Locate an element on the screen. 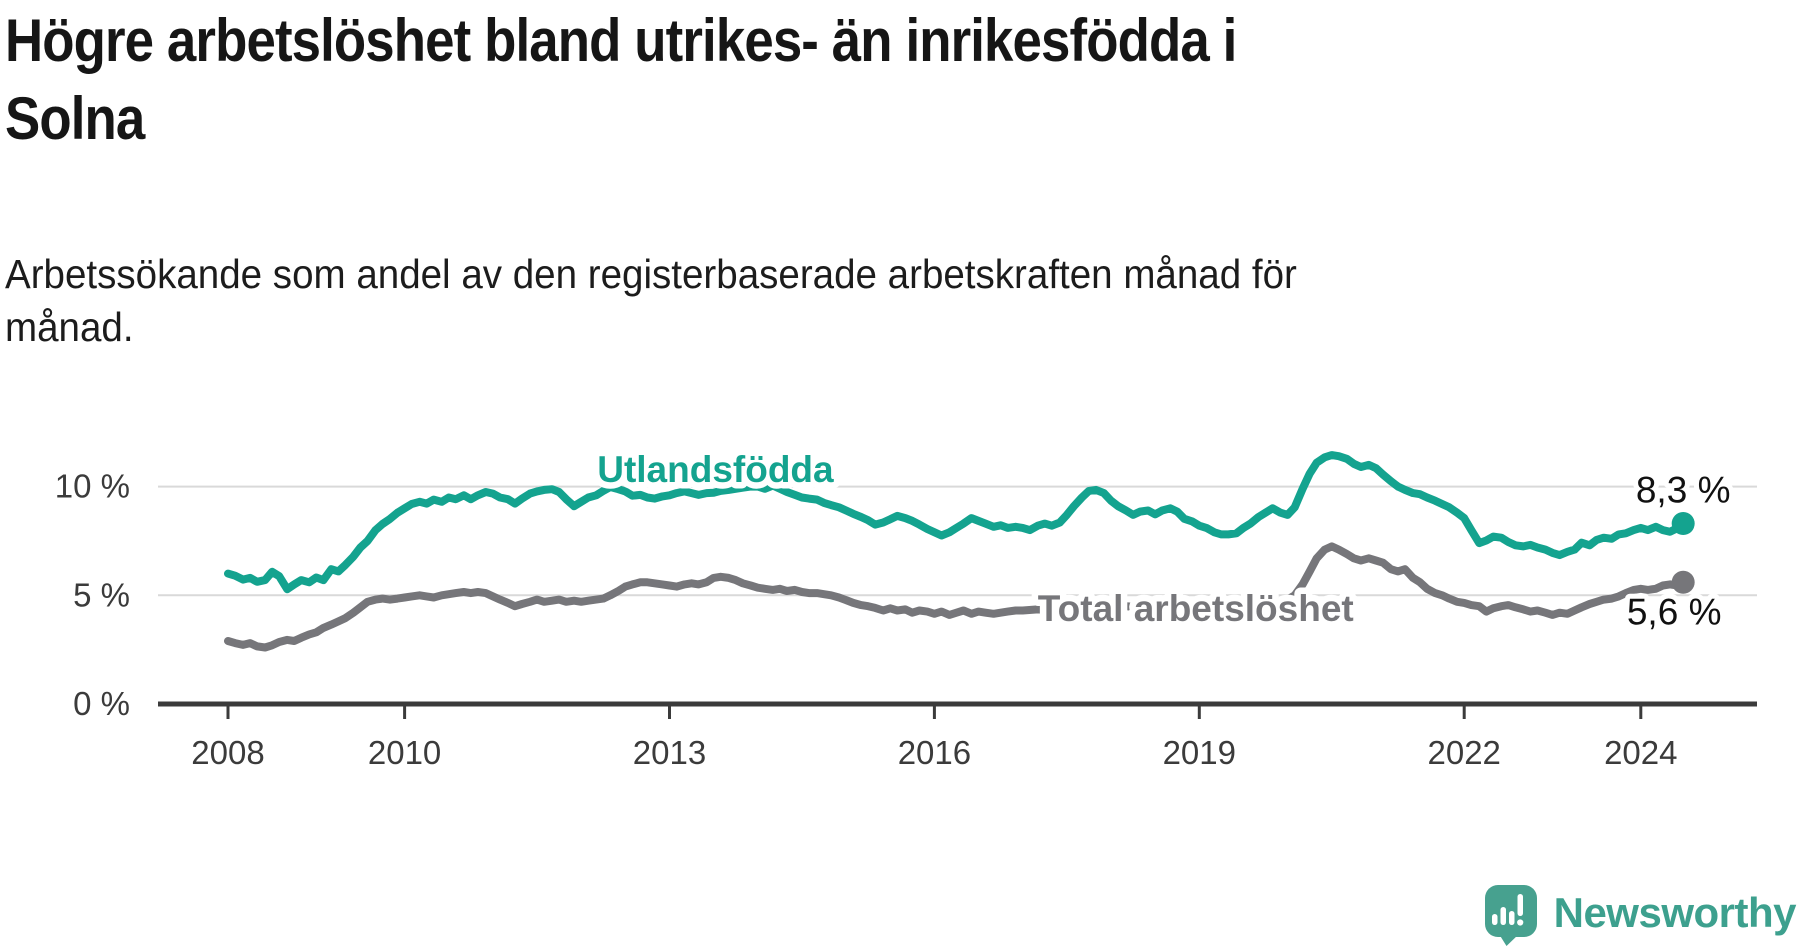  y-tick-label-10: 10 % is located at coordinates (92, 486).